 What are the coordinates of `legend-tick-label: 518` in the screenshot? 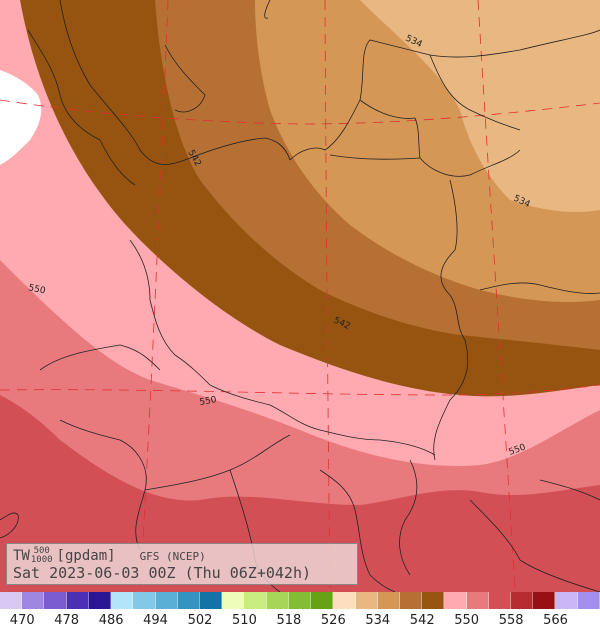 It's located at (289, 620).